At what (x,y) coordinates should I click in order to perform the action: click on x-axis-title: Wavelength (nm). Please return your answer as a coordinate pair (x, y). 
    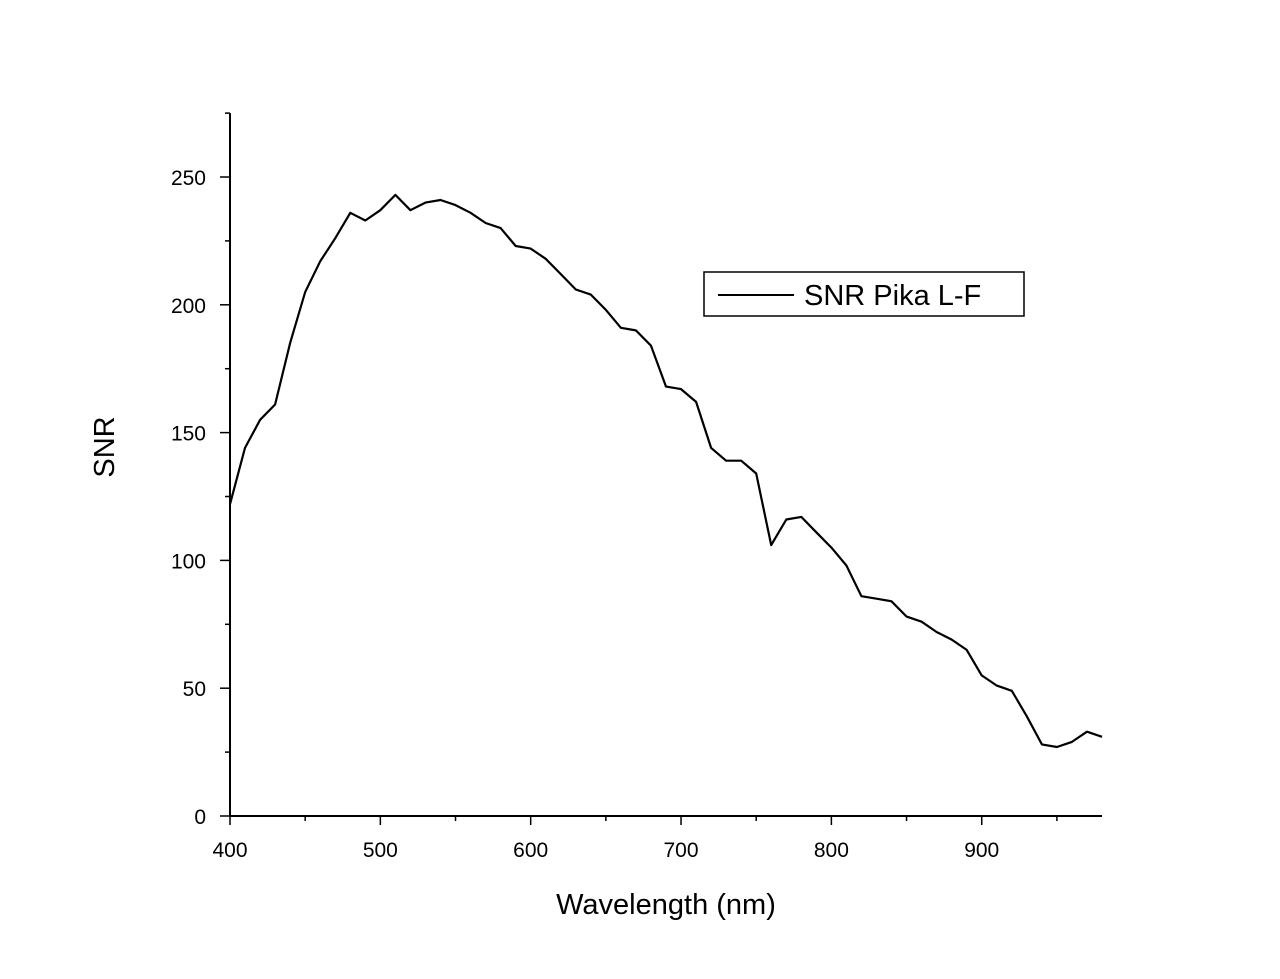
    Looking at the image, I should click on (666, 905).